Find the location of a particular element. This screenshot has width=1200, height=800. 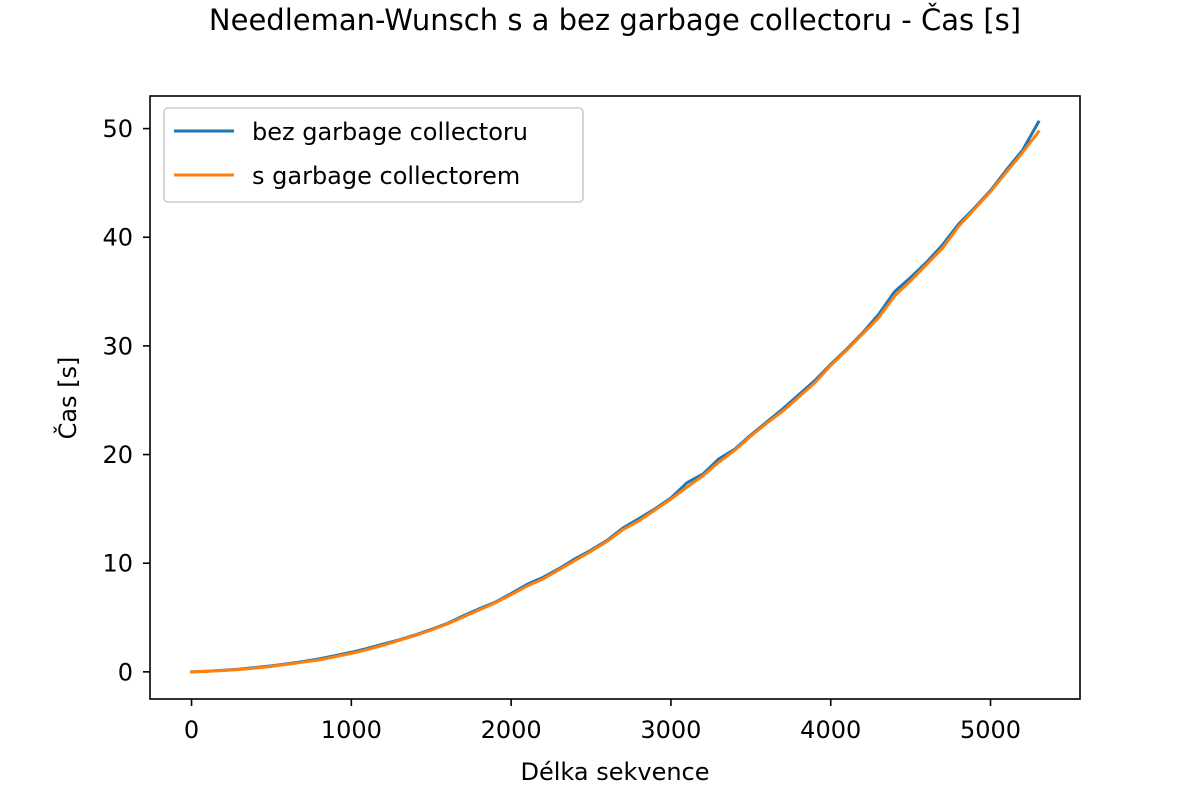

y-axis: 0 10 20 30 40 50 is located at coordinates (126, 400).